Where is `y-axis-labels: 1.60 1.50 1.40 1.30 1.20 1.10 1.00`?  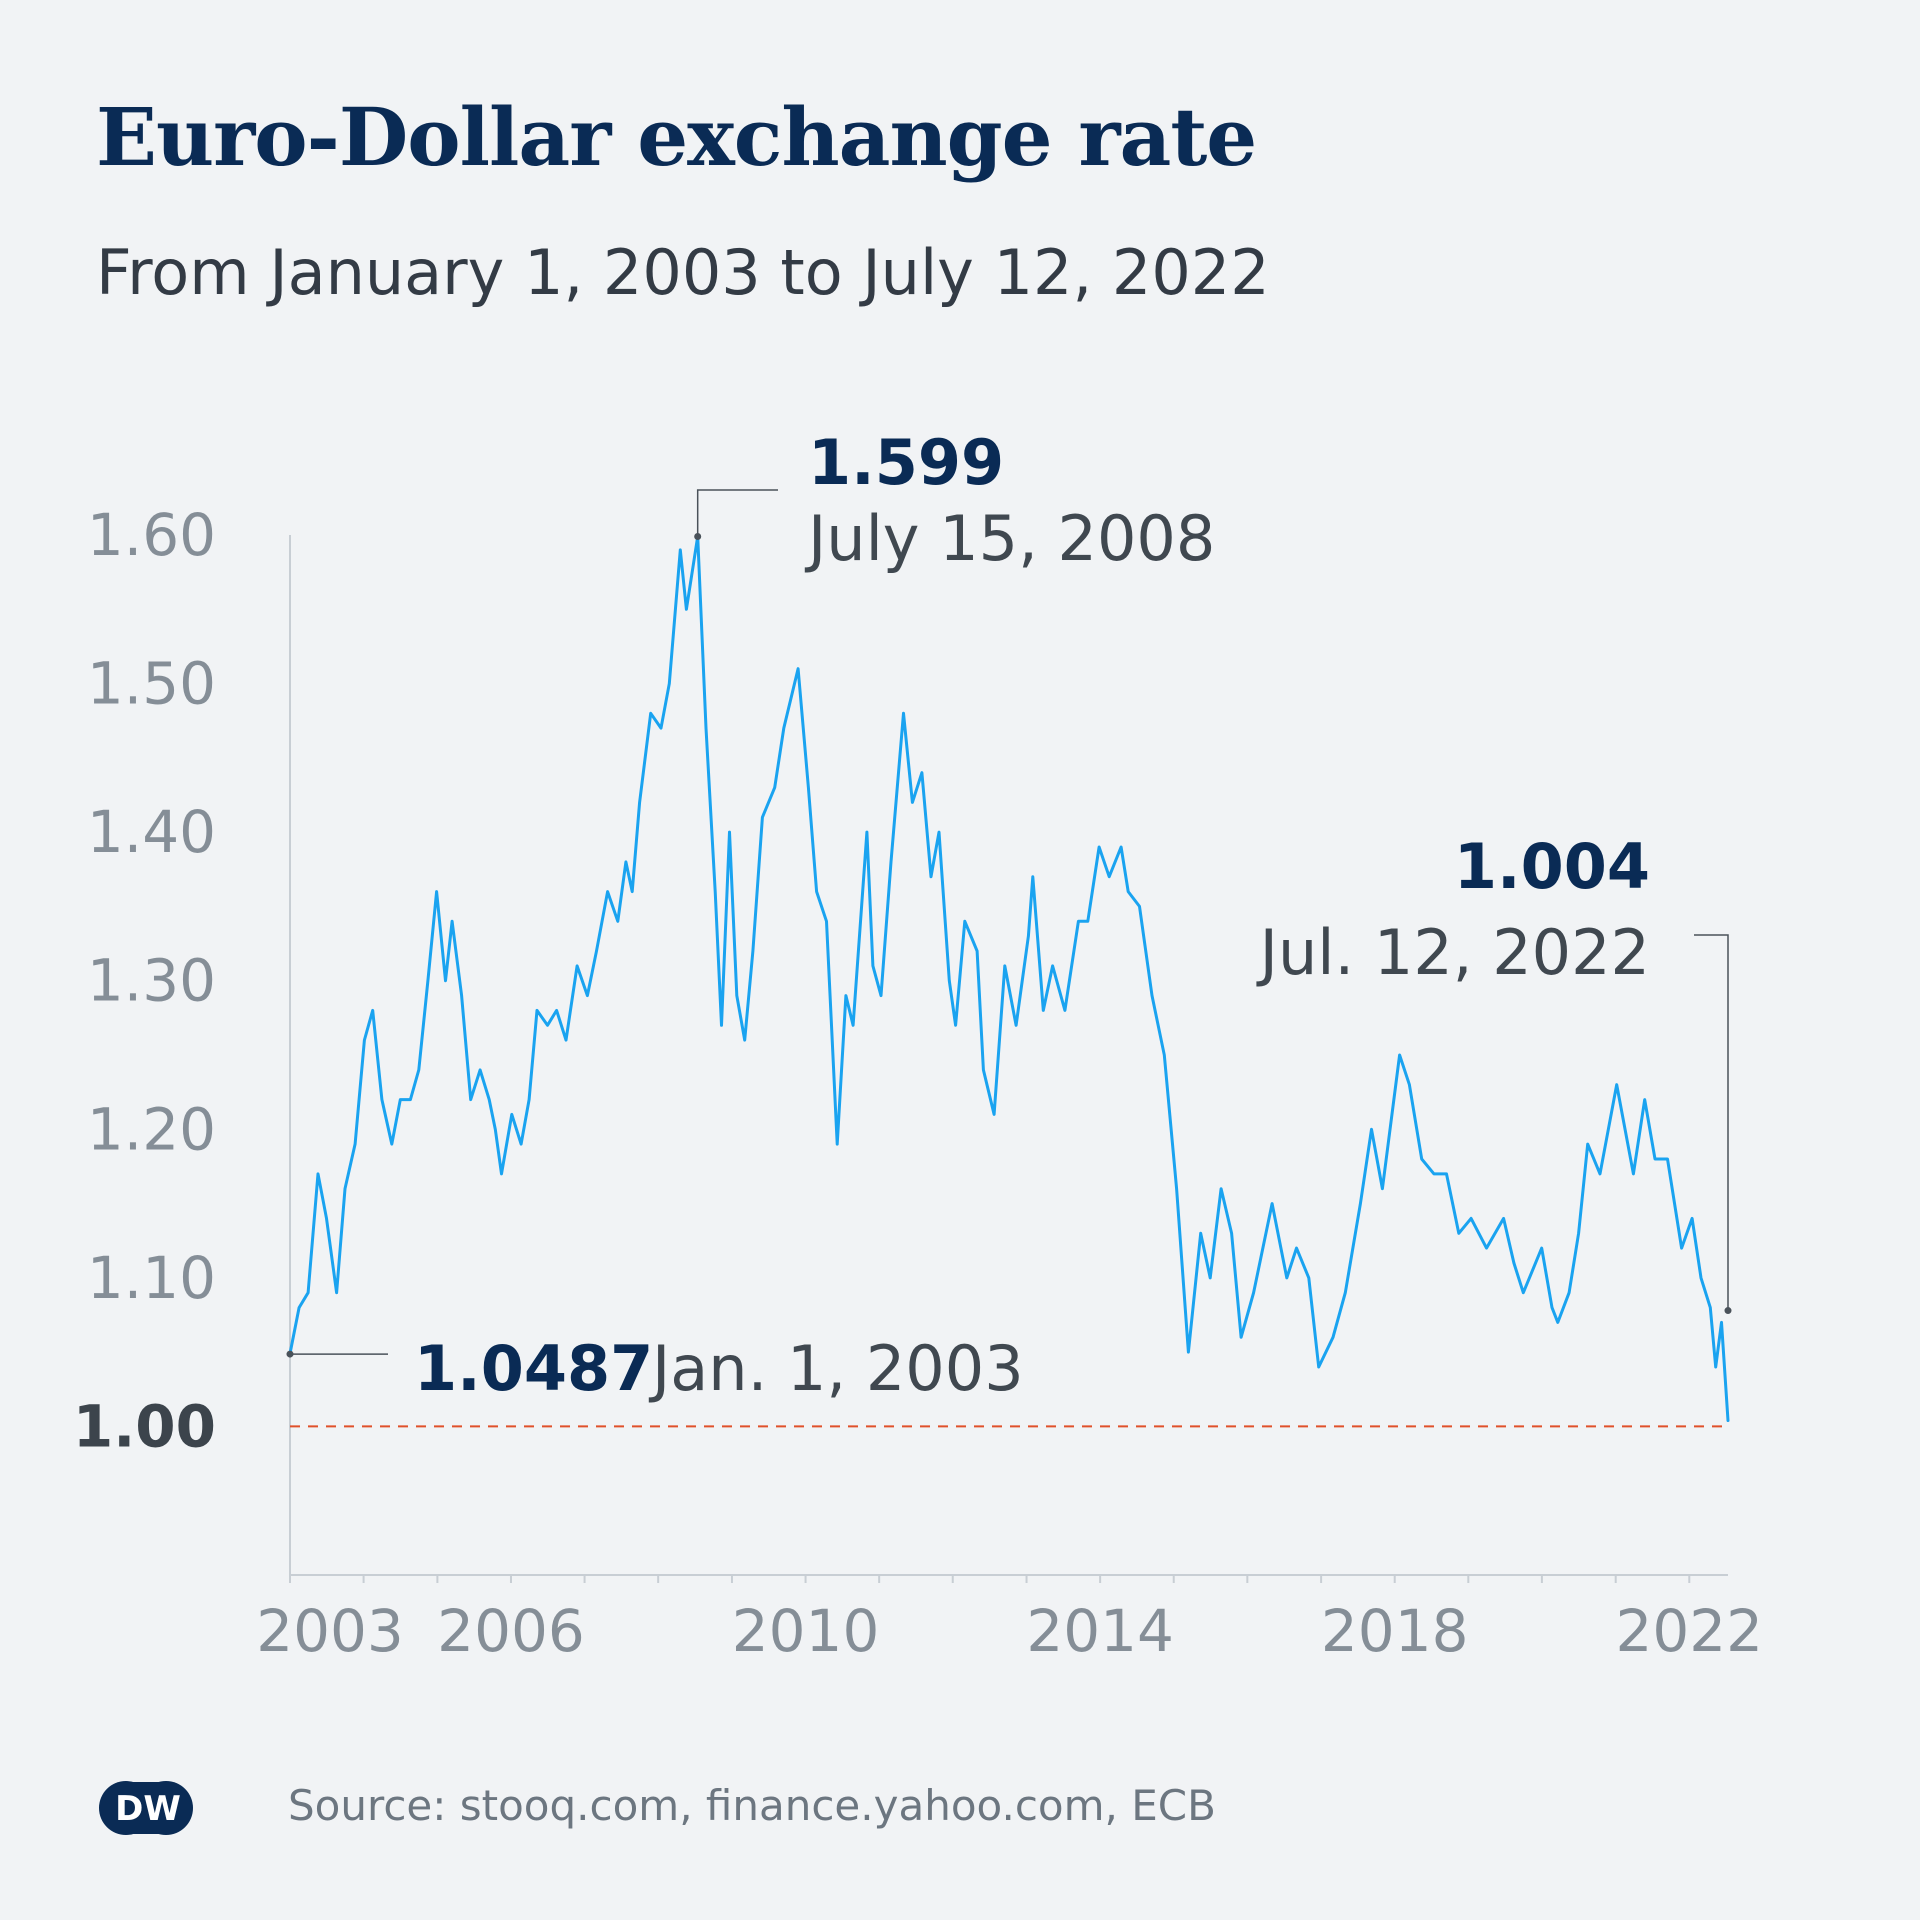
y-axis-labels: 1.60 1.50 1.40 1.30 1.20 1.10 1.00 is located at coordinates (144, 980).